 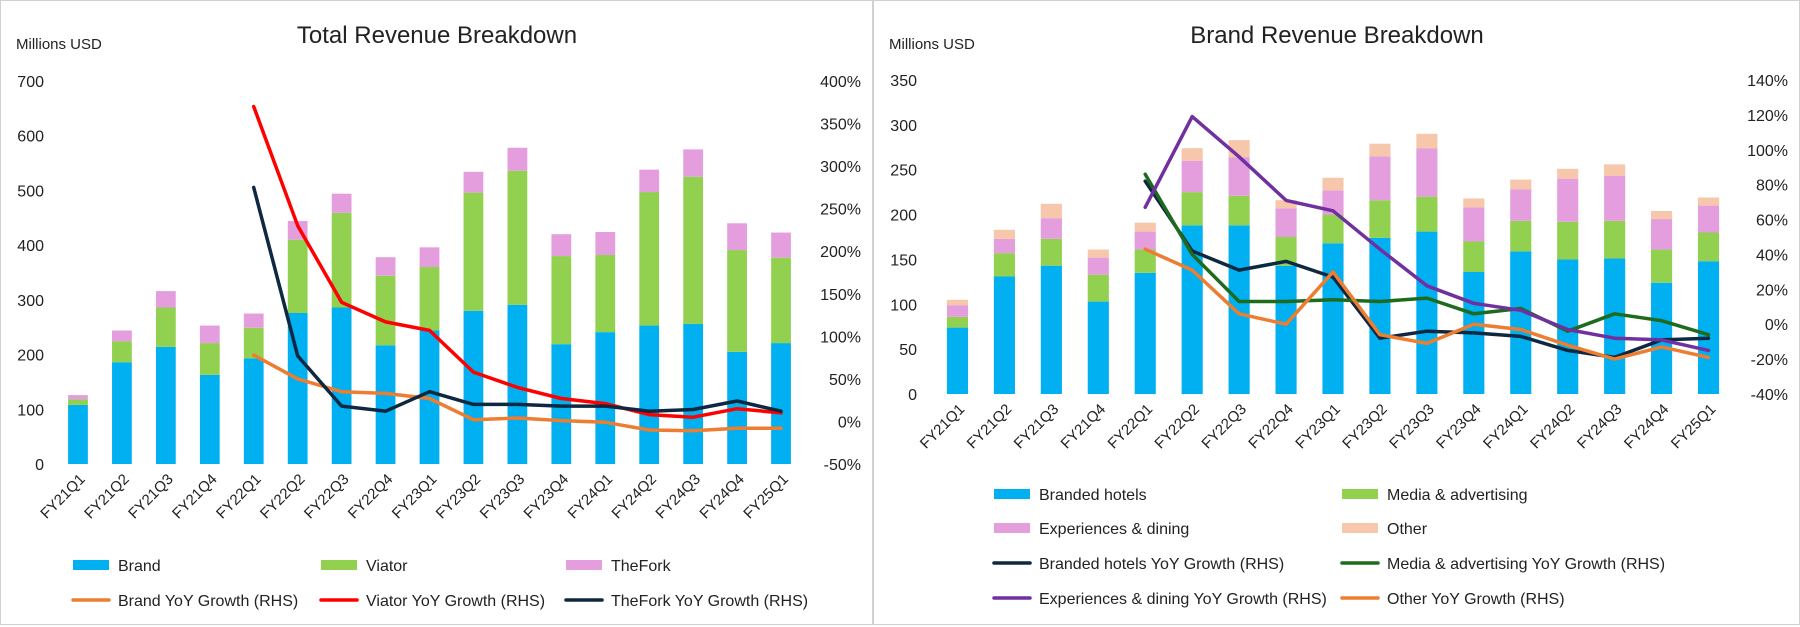 What do you see at coordinates (584, 565) in the screenshot?
I see `legend-swatch-thefork` at bounding box center [584, 565].